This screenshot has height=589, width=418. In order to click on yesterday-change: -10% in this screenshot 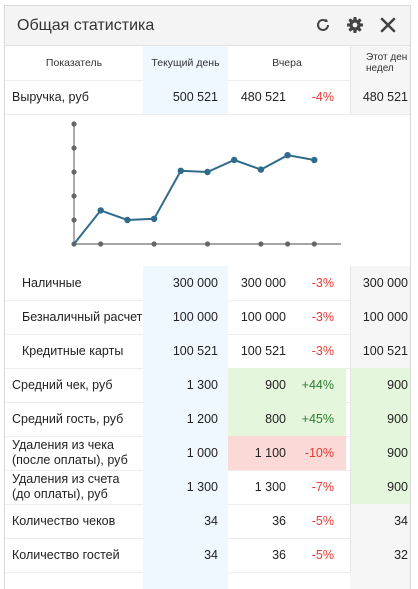, I will do `click(319, 453)`.